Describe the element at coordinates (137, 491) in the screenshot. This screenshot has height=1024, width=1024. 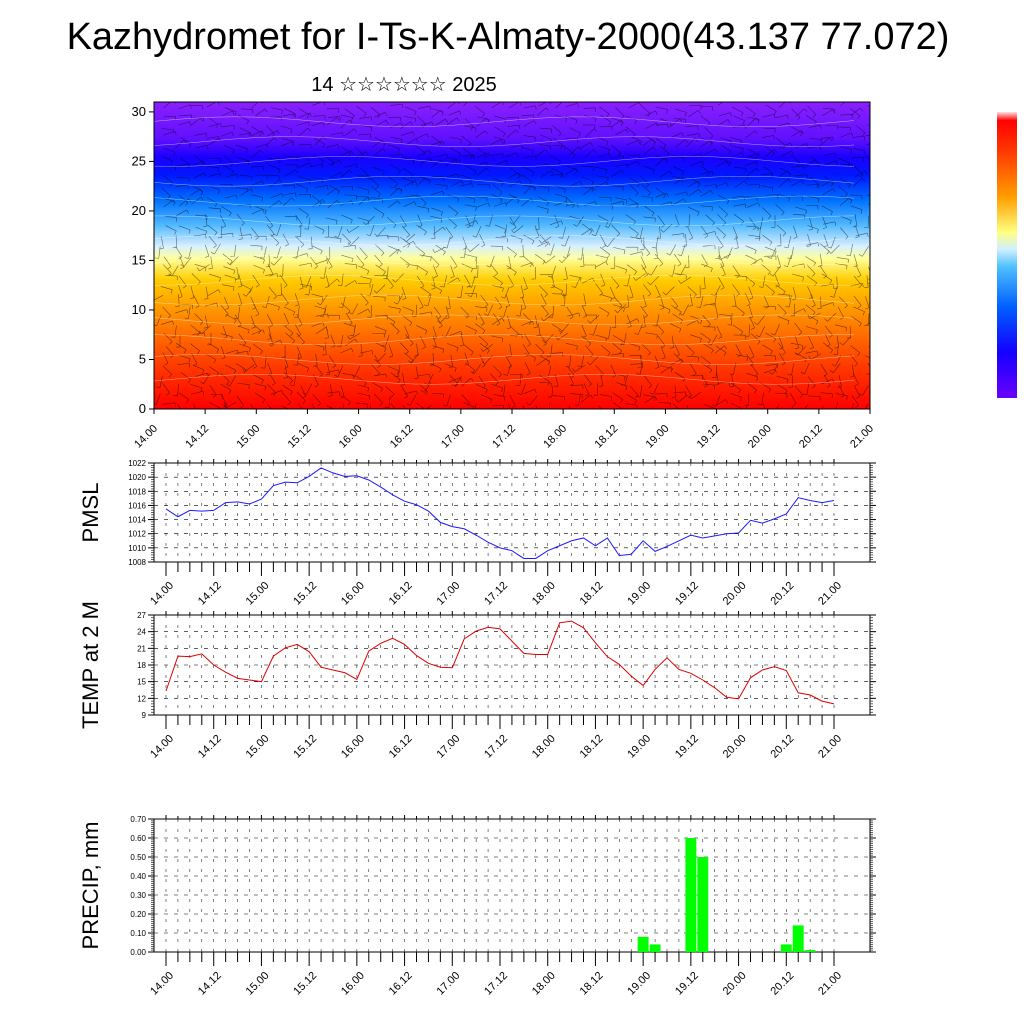
I see `y-tick-label: 1018` at that location.